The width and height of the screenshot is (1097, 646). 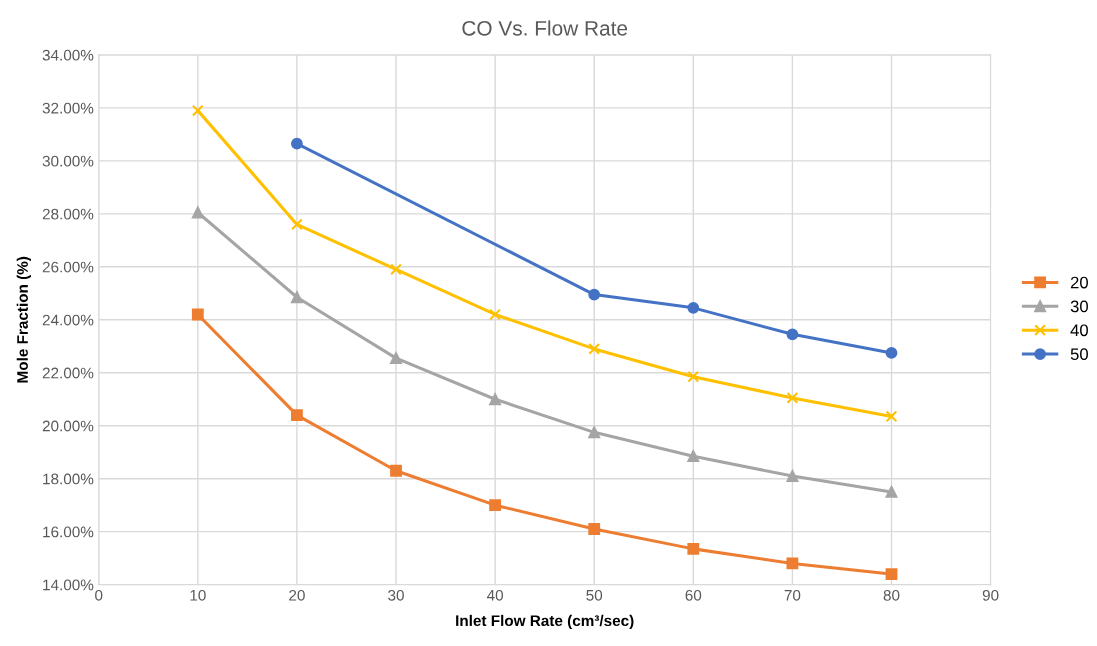 What do you see at coordinates (23, 319) in the screenshot?
I see `y-axis-title: Mole Fraction (%)` at bounding box center [23, 319].